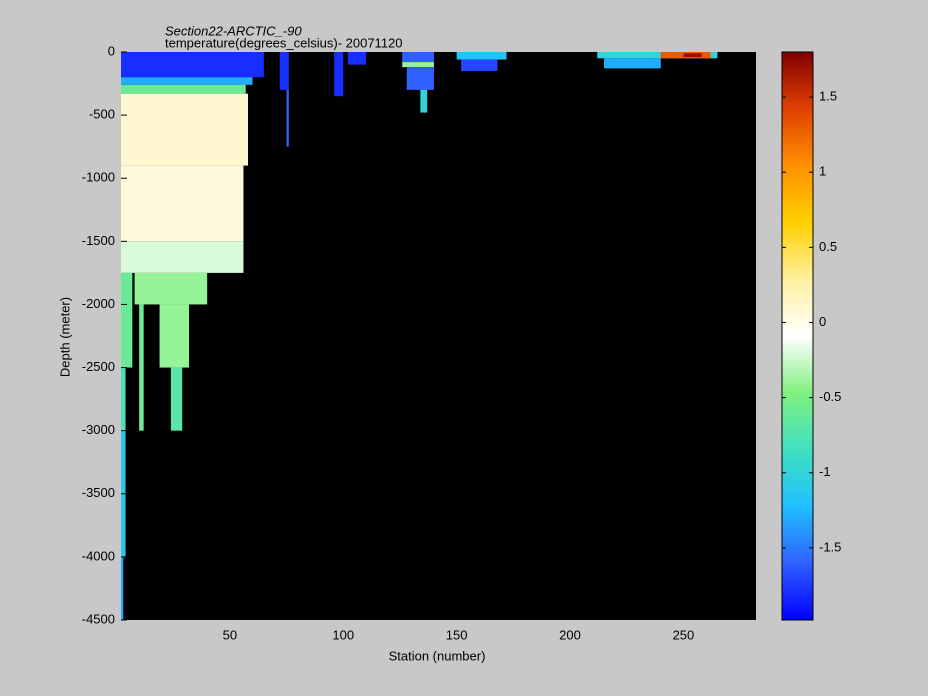 The width and height of the screenshot is (928, 696). I want to click on y-tick-label: -500, so click(102, 114).